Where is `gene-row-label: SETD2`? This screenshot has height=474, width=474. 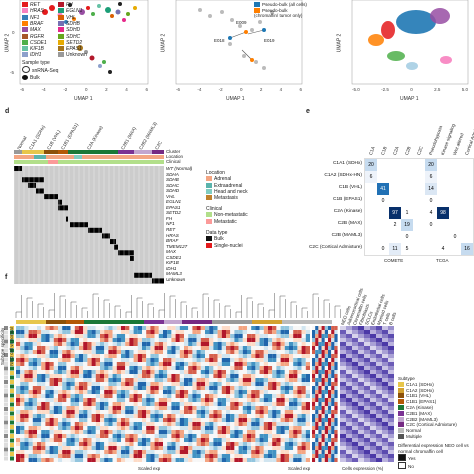
gene-row-label: SETD2 is located at coordinates (173, 213).